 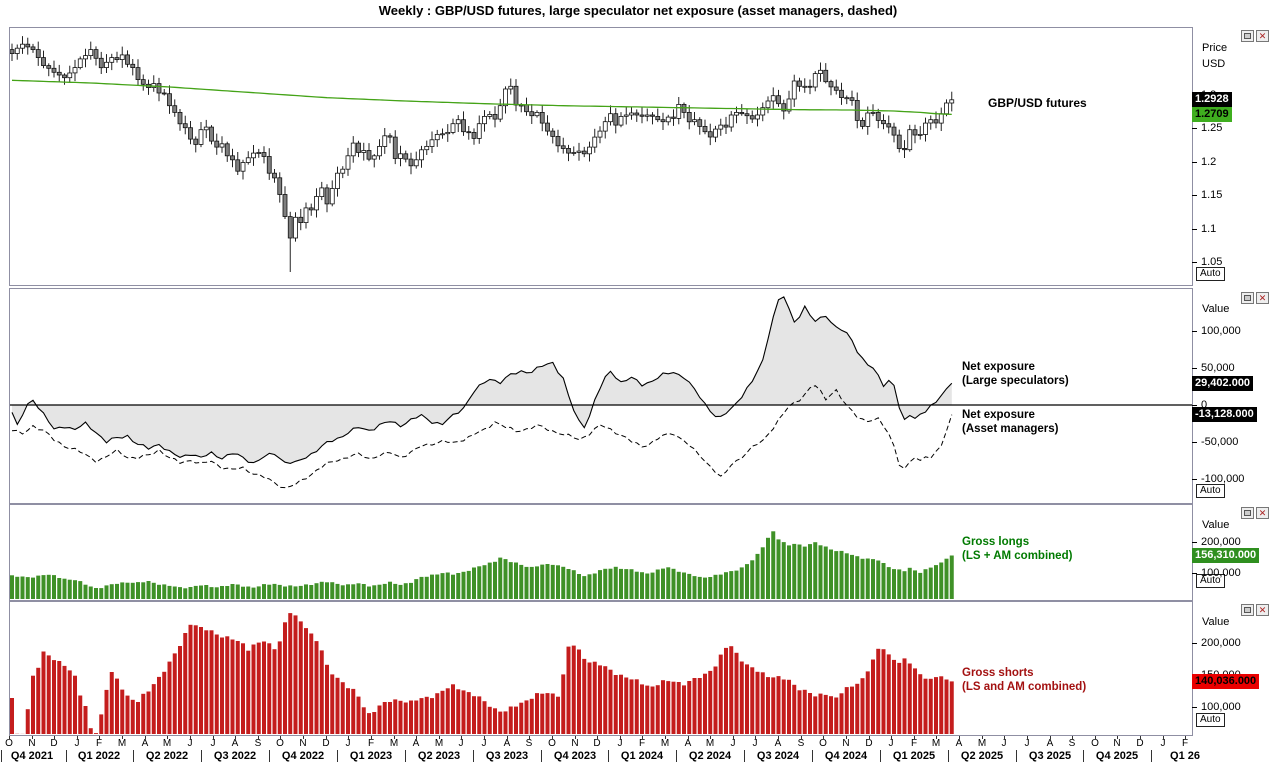 What do you see at coordinates (1210, 491) in the screenshot?
I see `auto-scale-button-net: Auto` at bounding box center [1210, 491].